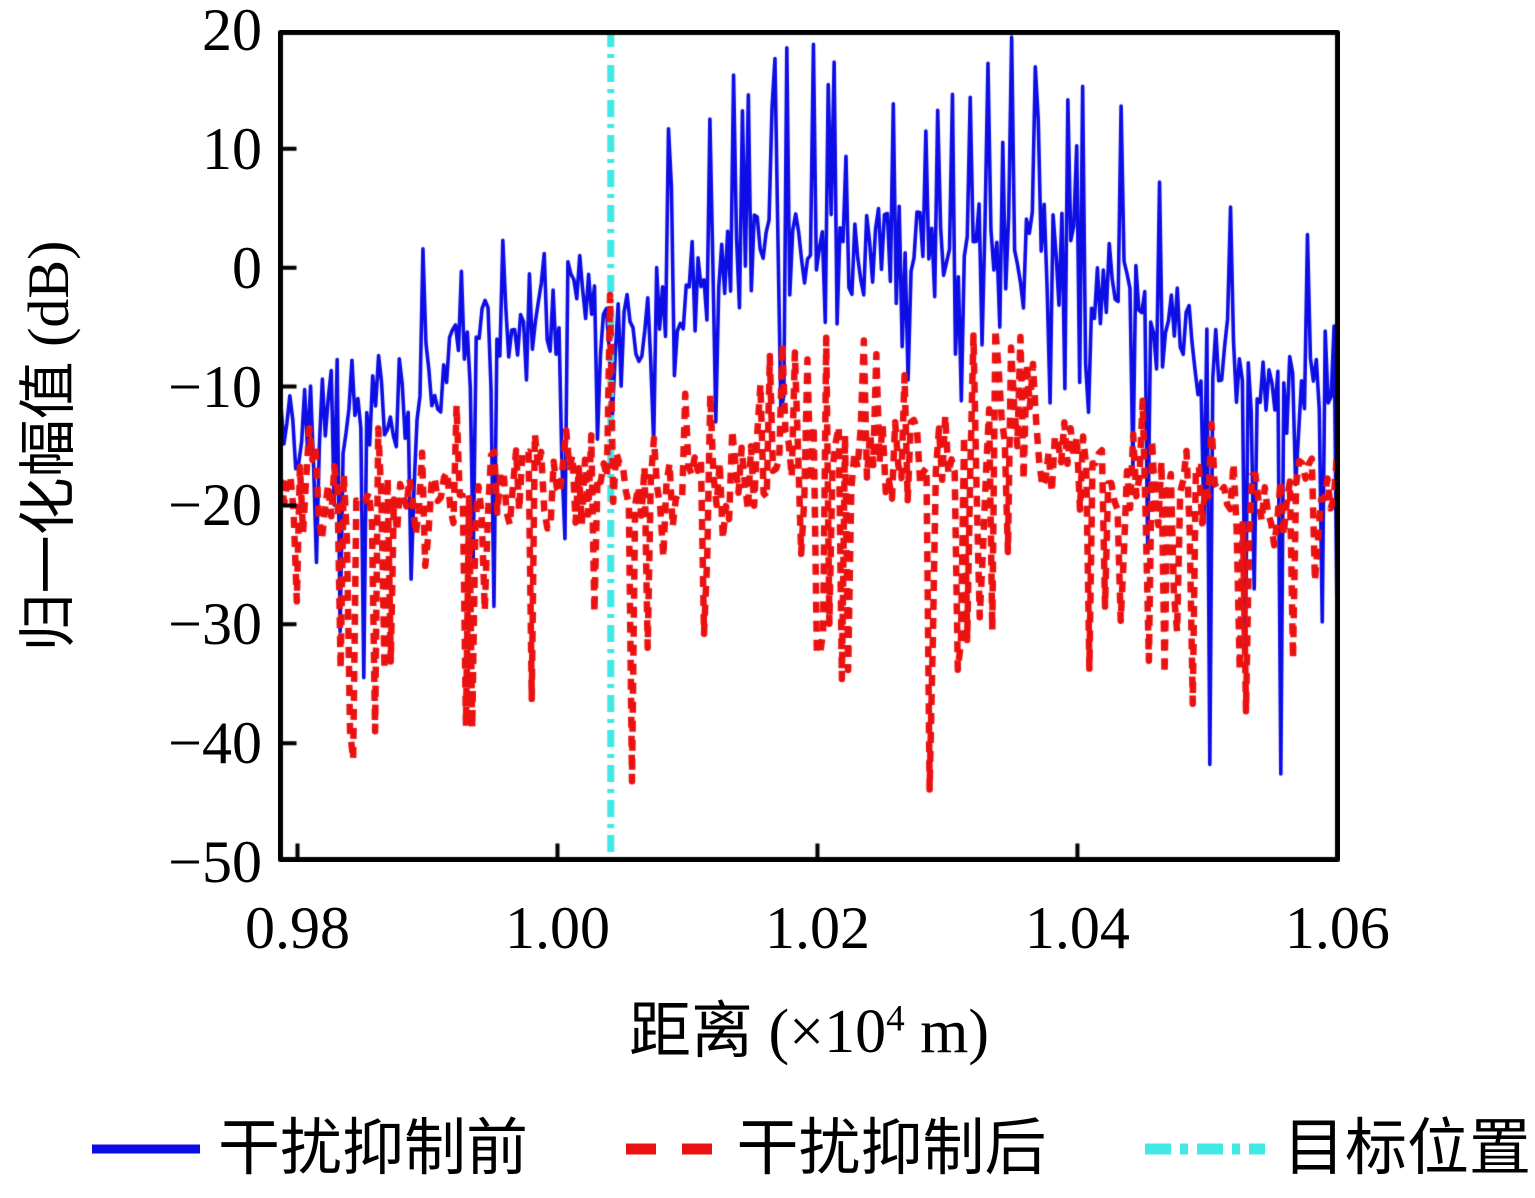 The width and height of the screenshot is (1535, 1198). What do you see at coordinates (891, 1149) in the screenshot?
I see `legend-label-after-suppression: 干扰抑制后` at bounding box center [891, 1149].